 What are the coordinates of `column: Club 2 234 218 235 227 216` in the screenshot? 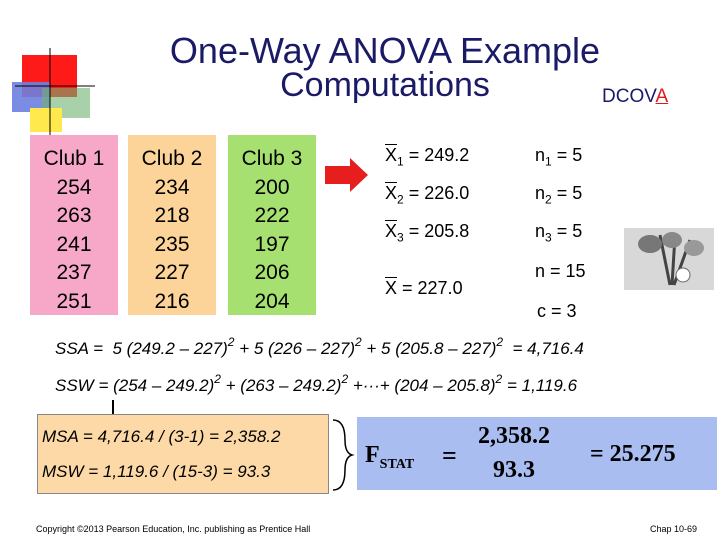 It's located at (172, 225).